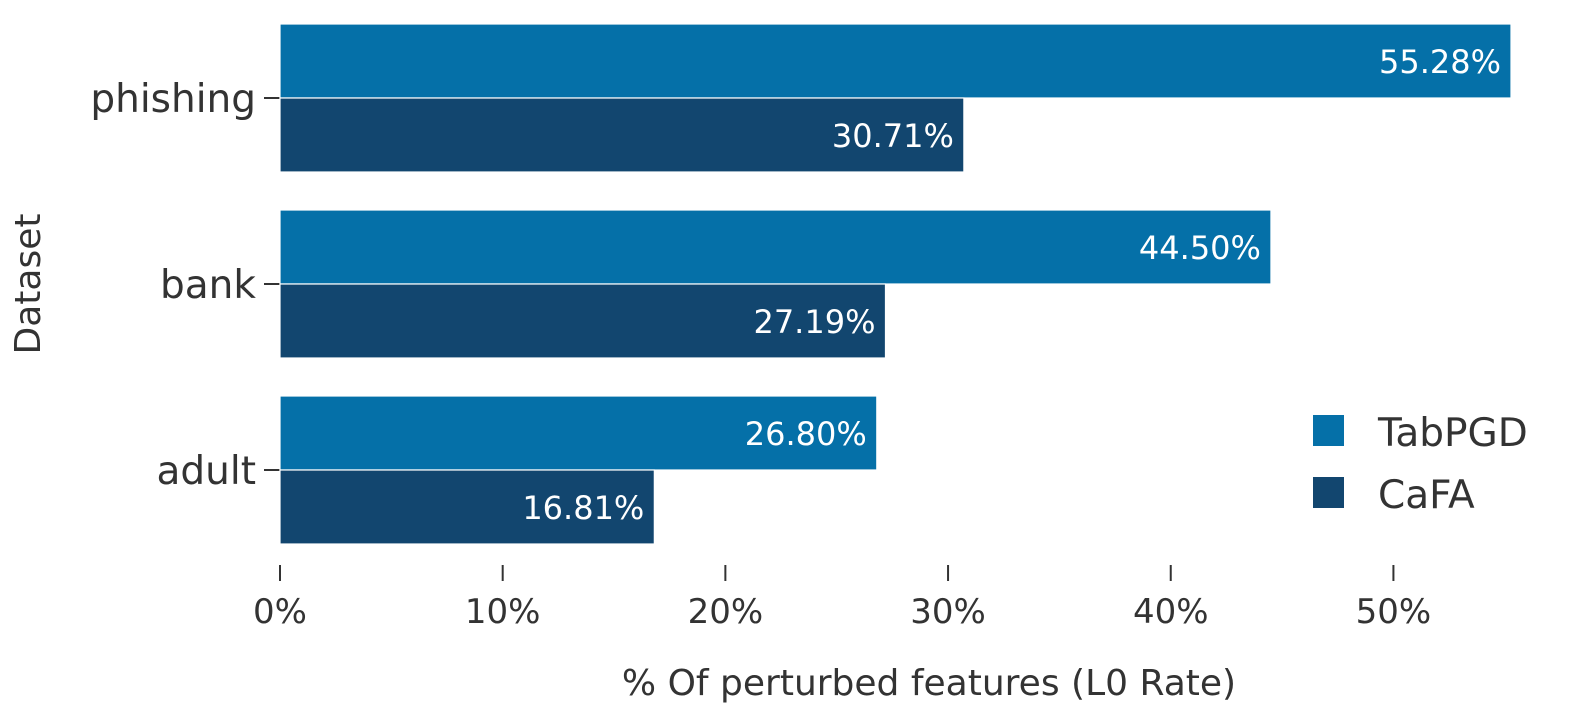  Describe the element at coordinates (842, 598) in the screenshot. I see `x-axis: 0% 10% 20% 30% 40% 50%` at that location.